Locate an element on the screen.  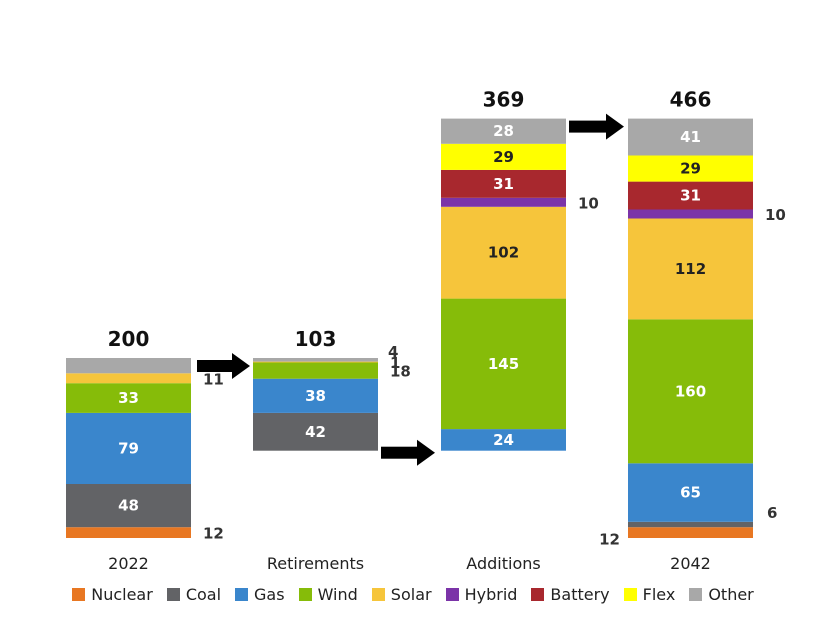
segment-outside-label: 4 is located at coordinates (393, 352).